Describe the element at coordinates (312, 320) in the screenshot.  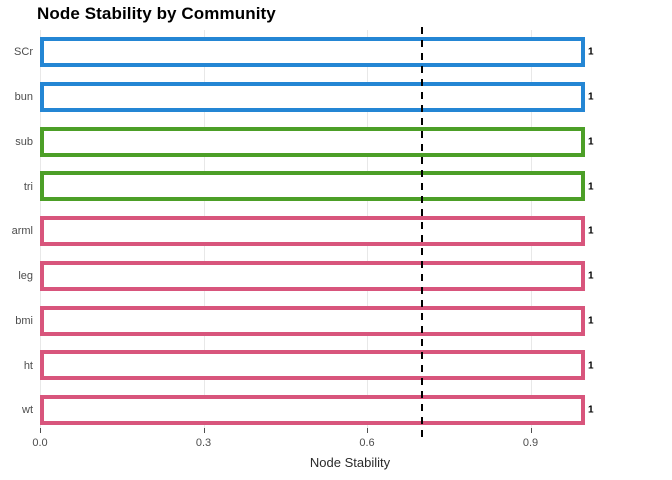
I see `bar-bmi` at that location.